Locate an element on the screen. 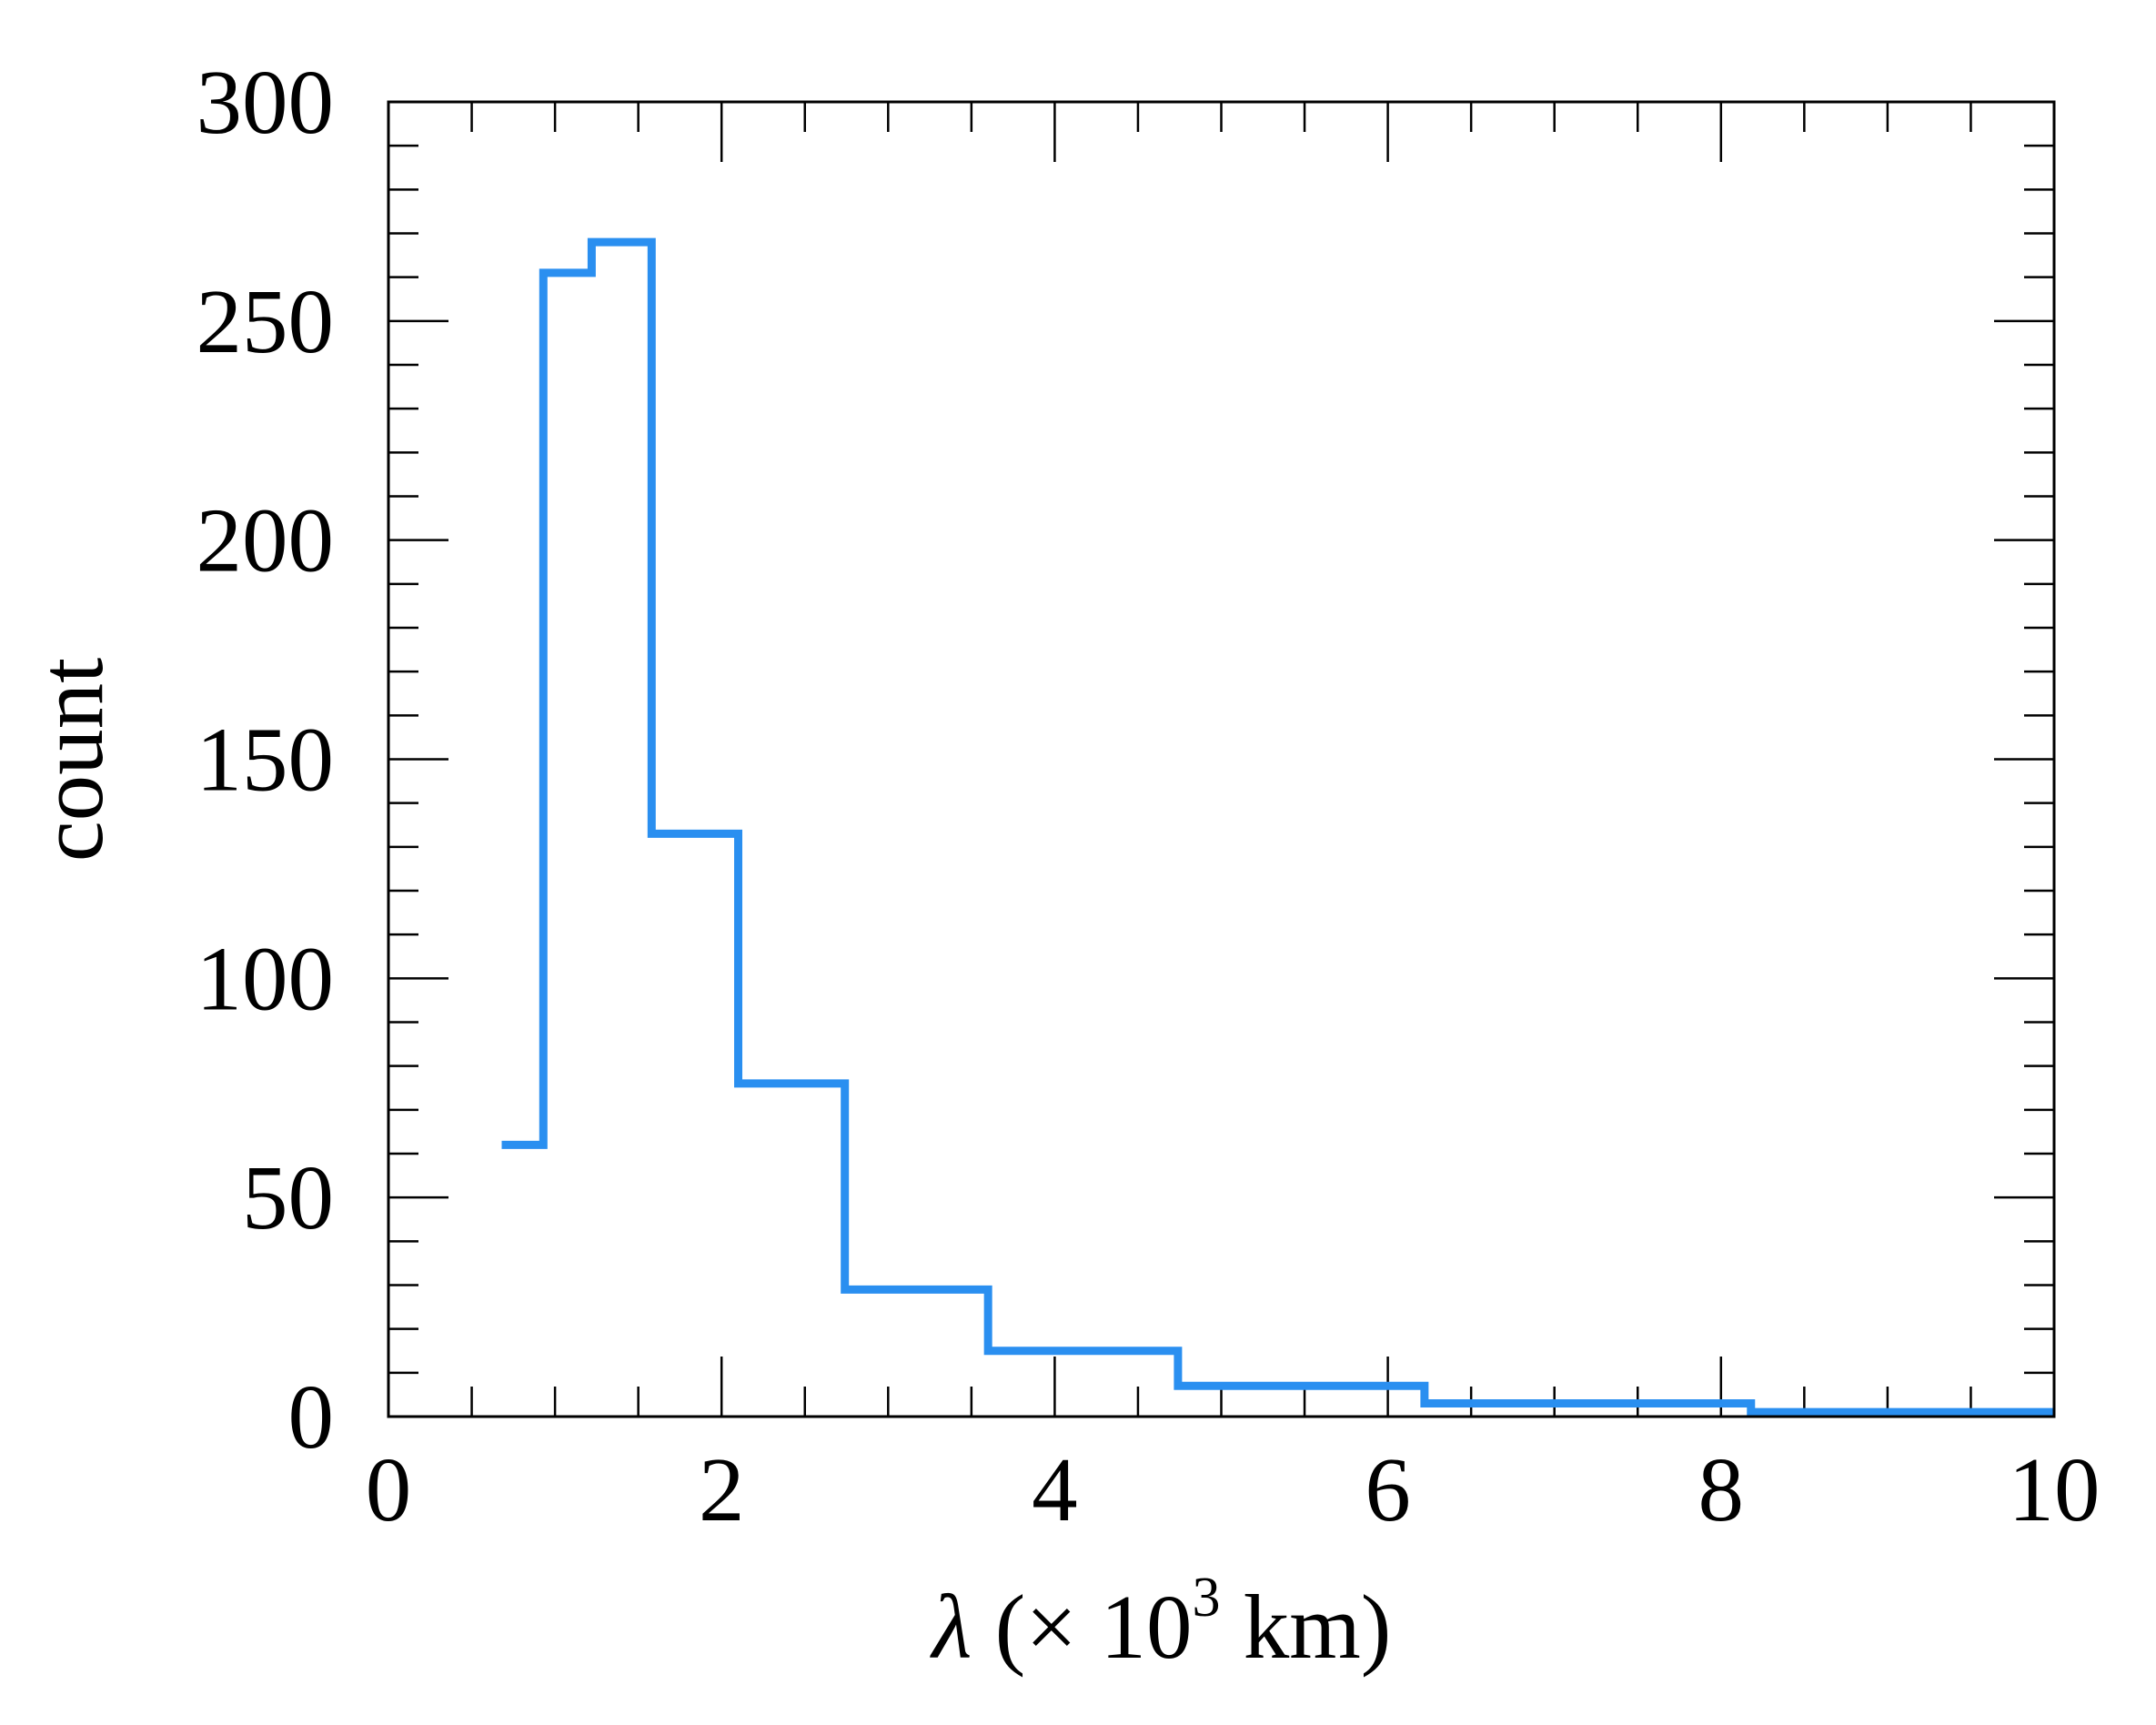 The height and width of the screenshot is (1725, 2156). x-tick-label: 6 is located at coordinates (1388, 1489).